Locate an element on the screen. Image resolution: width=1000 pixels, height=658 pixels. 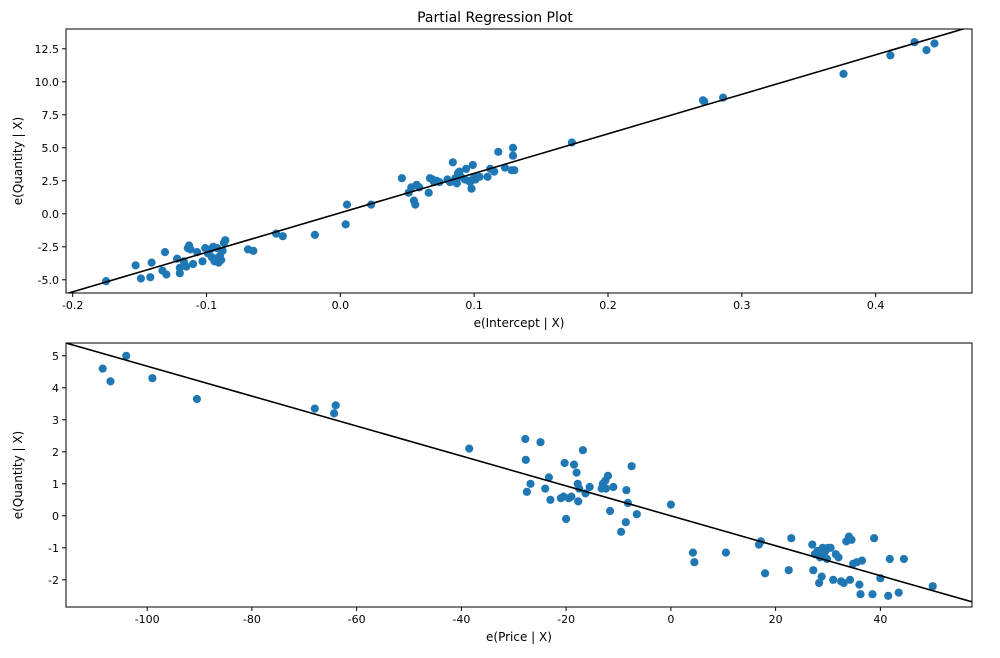
y-tick-label: 0.0 is located at coordinates (51, 214).